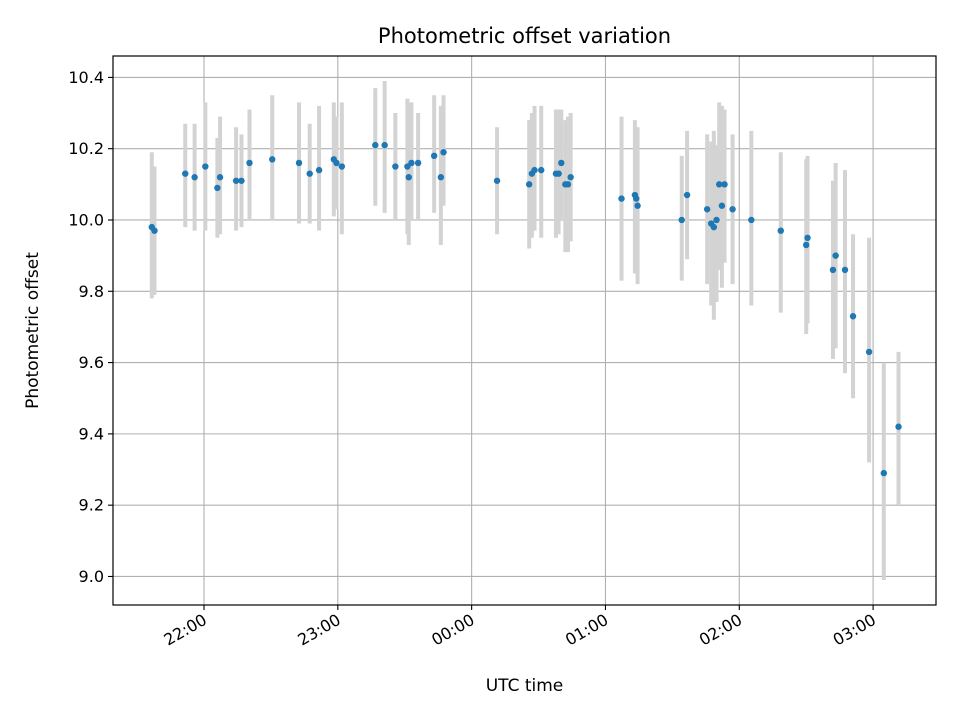 Image resolution: width=960 pixels, height=720 pixels. I want to click on y-tick-label: 10.4, so click(86, 77).